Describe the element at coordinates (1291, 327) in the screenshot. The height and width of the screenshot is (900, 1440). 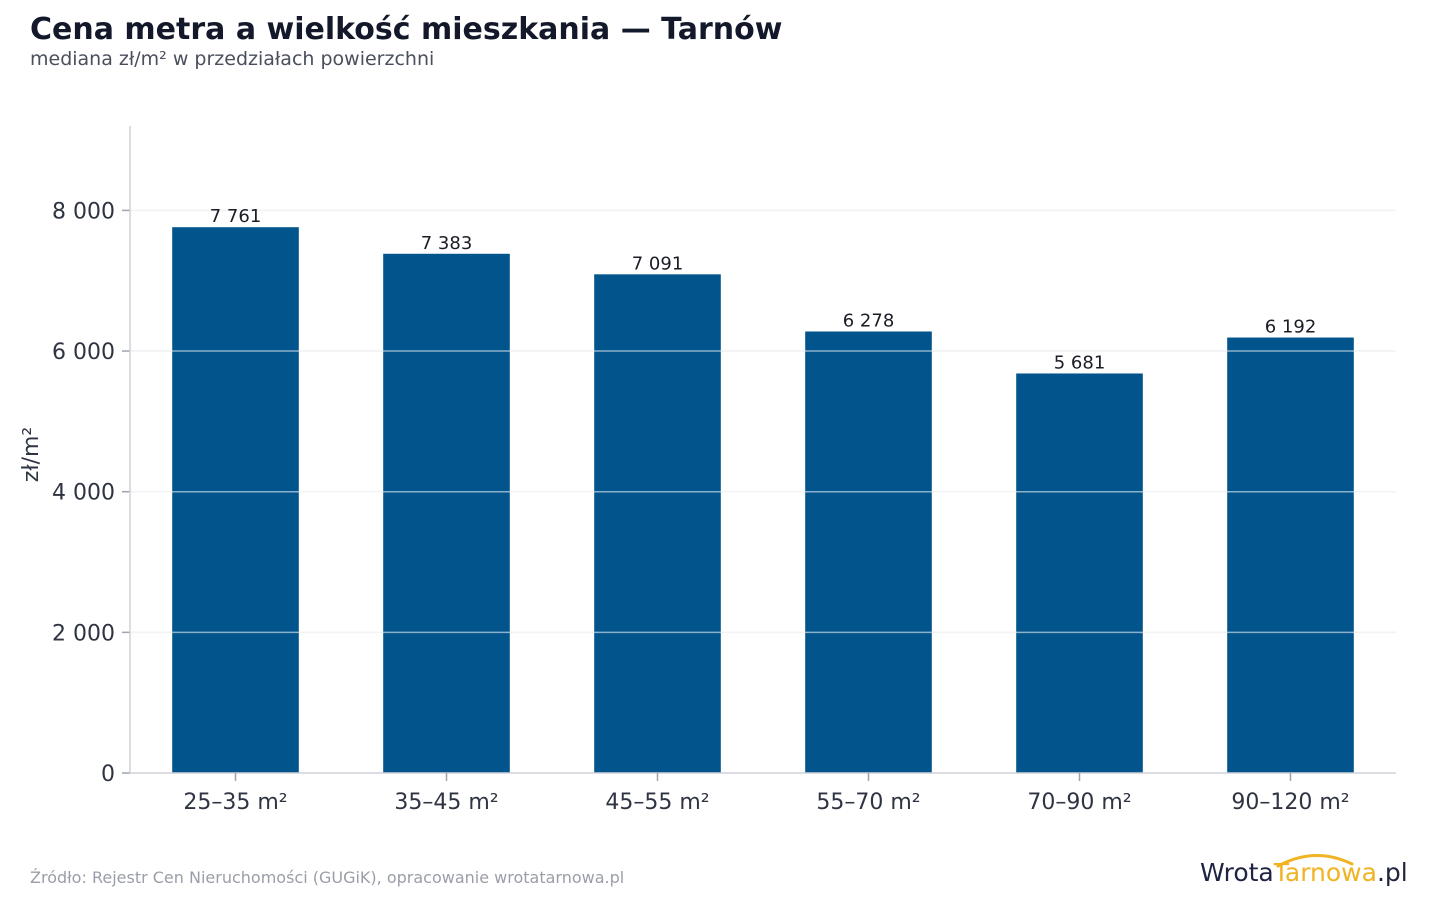
I see `bar-value-label: 6 192` at that location.